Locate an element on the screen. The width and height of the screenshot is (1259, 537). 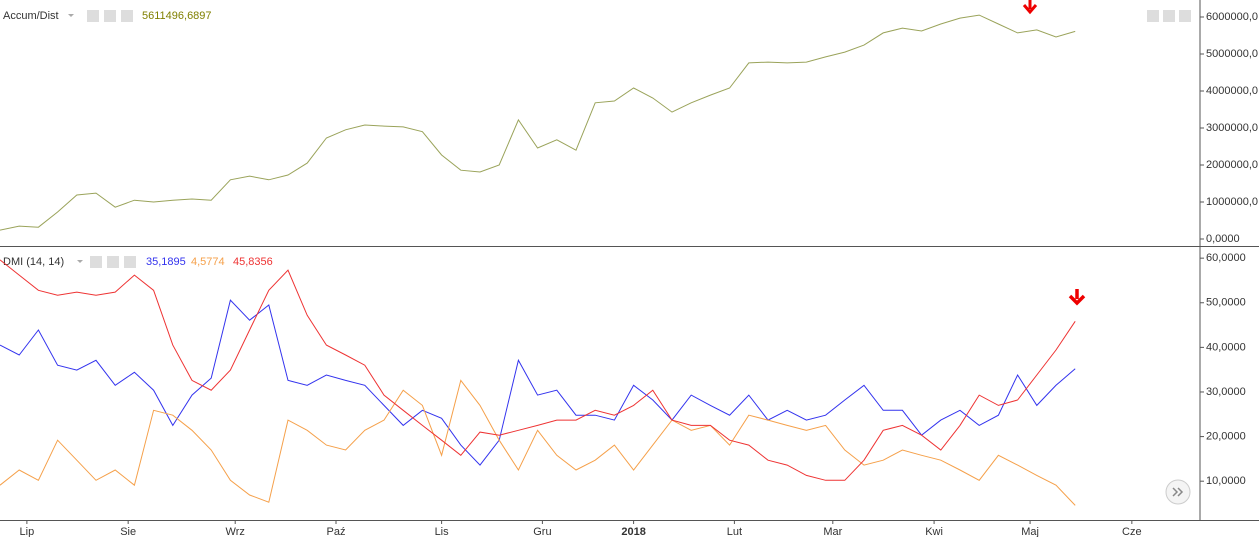
x-tick-label: Maj is located at coordinates (1030, 531).